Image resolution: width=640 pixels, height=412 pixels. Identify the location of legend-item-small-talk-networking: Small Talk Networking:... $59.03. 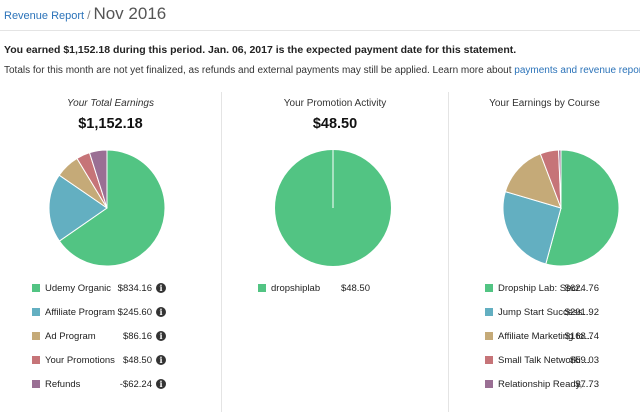
(550, 360).